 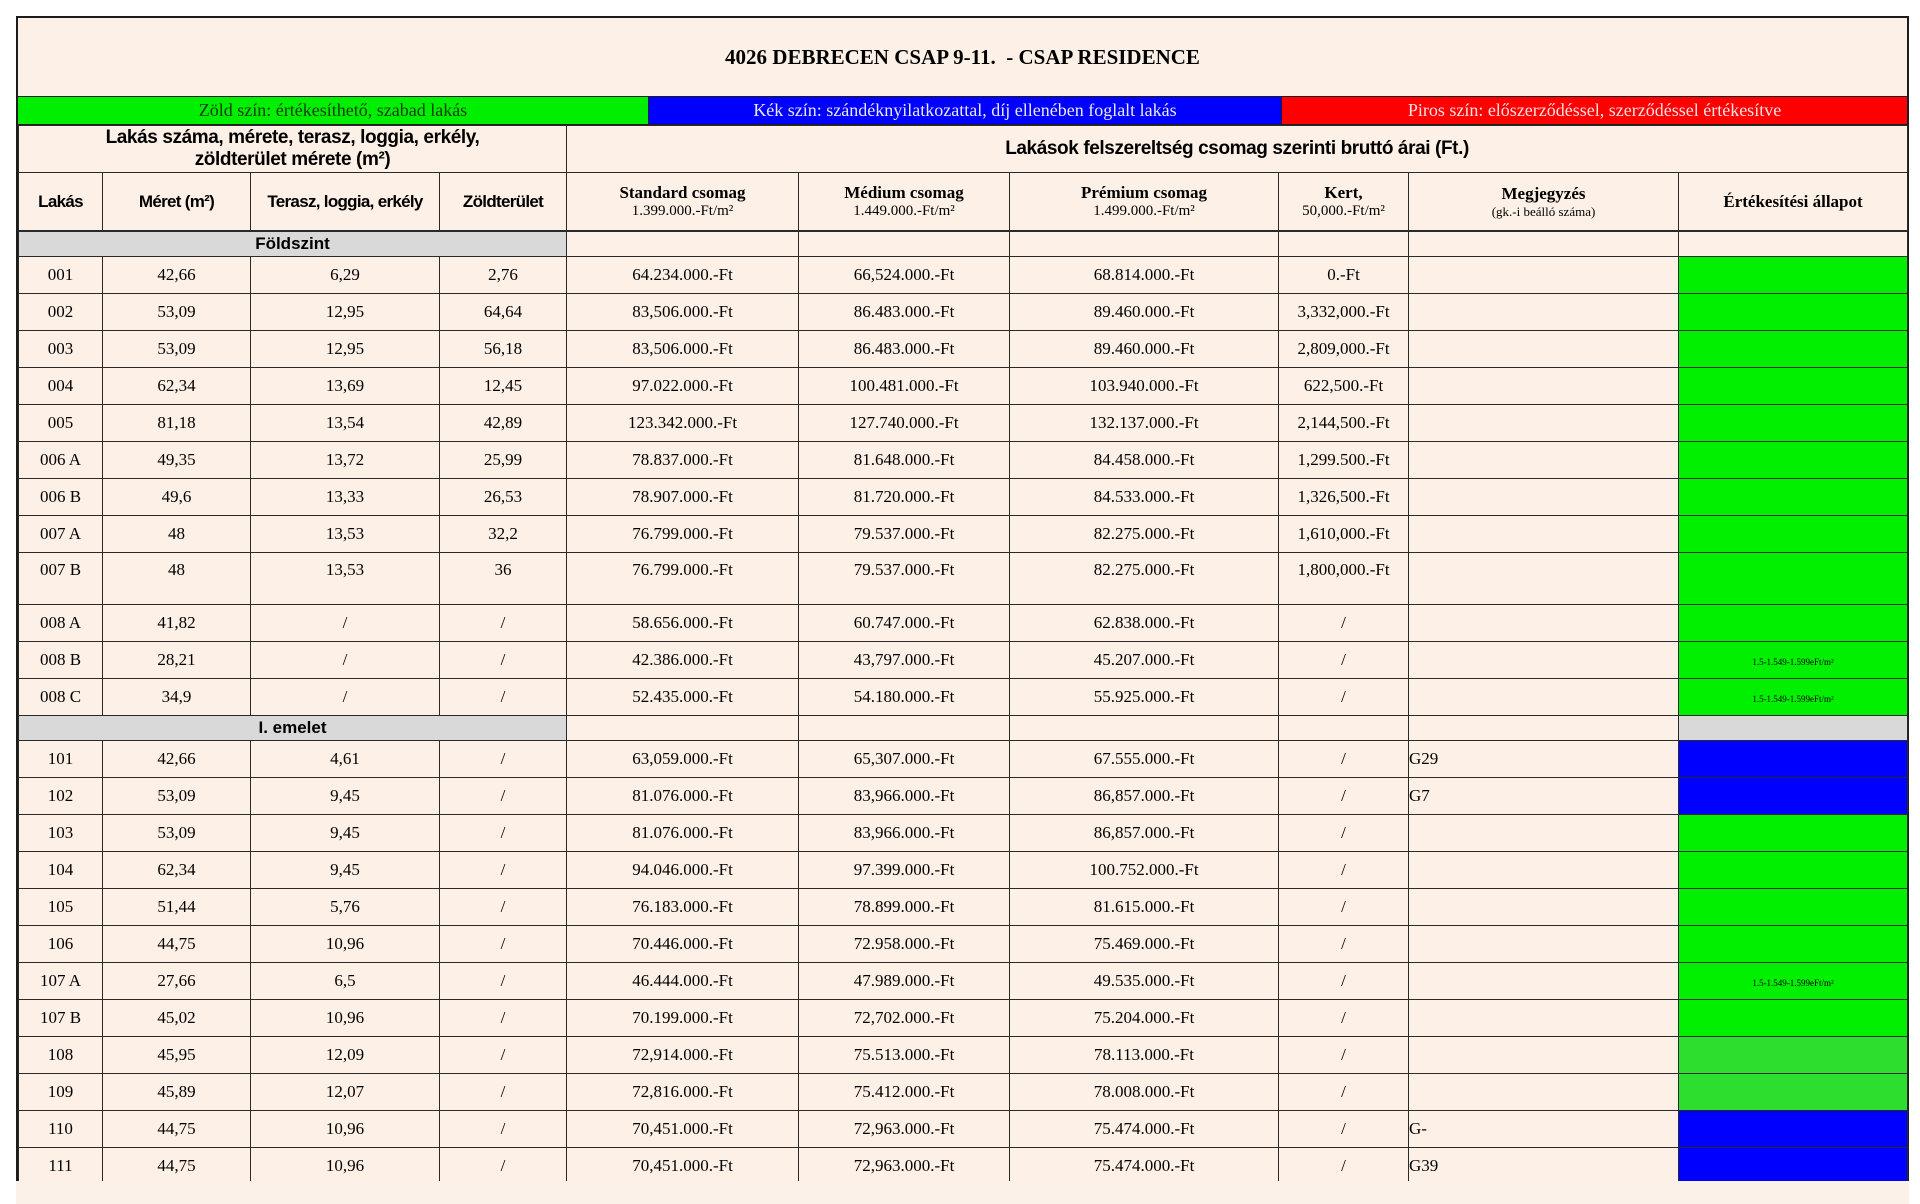 What do you see at coordinates (1343, 311) in the screenshot?
I see `cell-kert-price: 3,332,000.-Ft` at bounding box center [1343, 311].